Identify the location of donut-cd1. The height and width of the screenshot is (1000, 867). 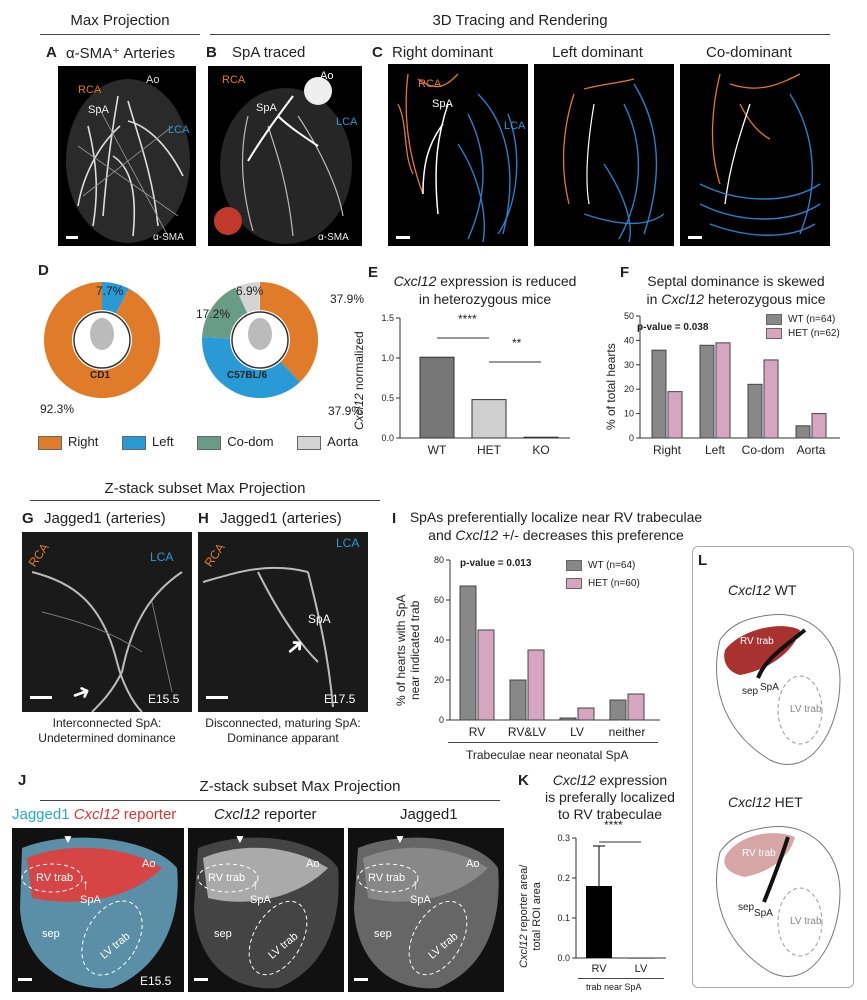
(101, 340).